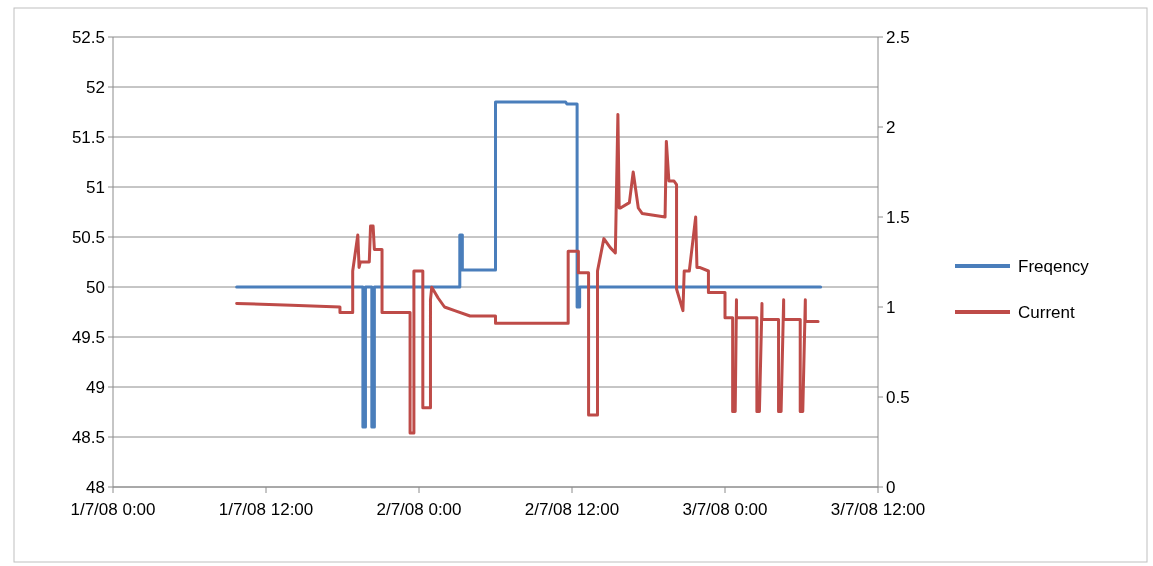  I want to click on legend-label: Freqency, so click(1054, 266).